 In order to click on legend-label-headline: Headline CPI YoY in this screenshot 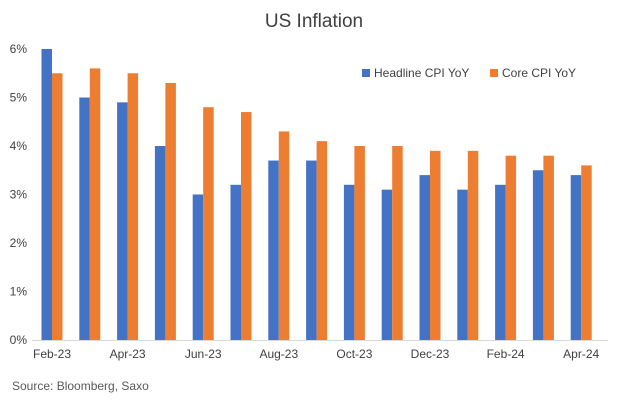, I will do `click(421, 73)`.